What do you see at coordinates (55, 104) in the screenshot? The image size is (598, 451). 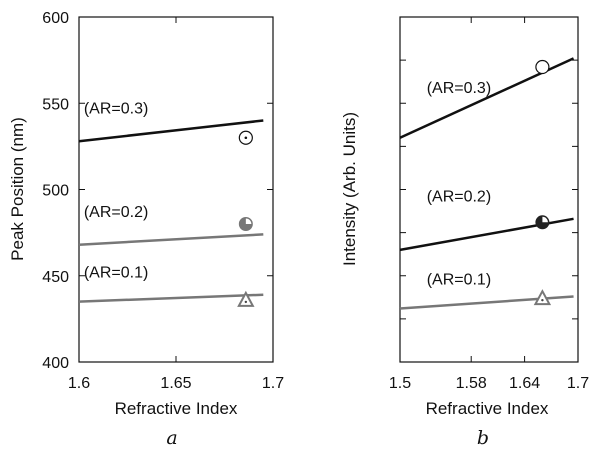 I see `y-tick-label: 550` at bounding box center [55, 104].